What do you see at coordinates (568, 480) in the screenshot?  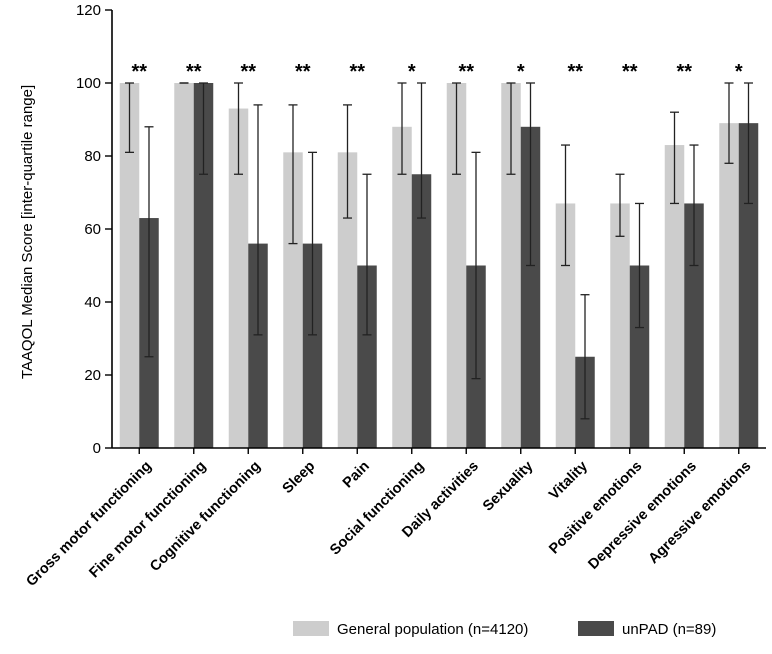 I see `x-tick-label-8: Vitality` at bounding box center [568, 480].